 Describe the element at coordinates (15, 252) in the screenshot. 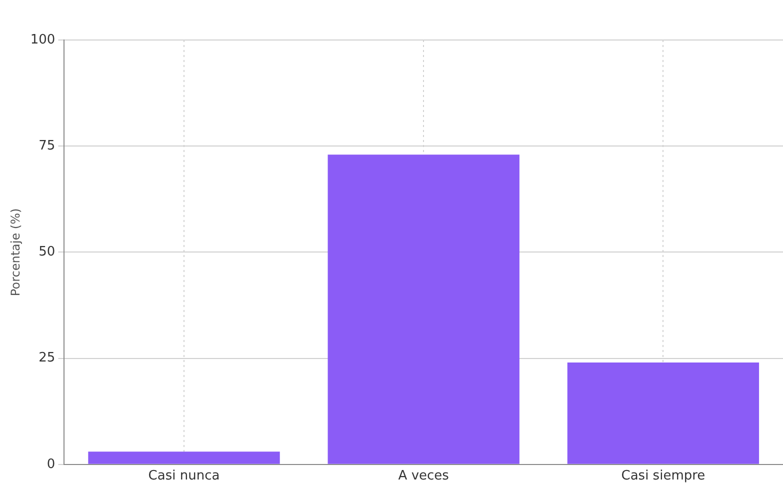

I see `y-axis-title: Porcentaje (%)` at that location.